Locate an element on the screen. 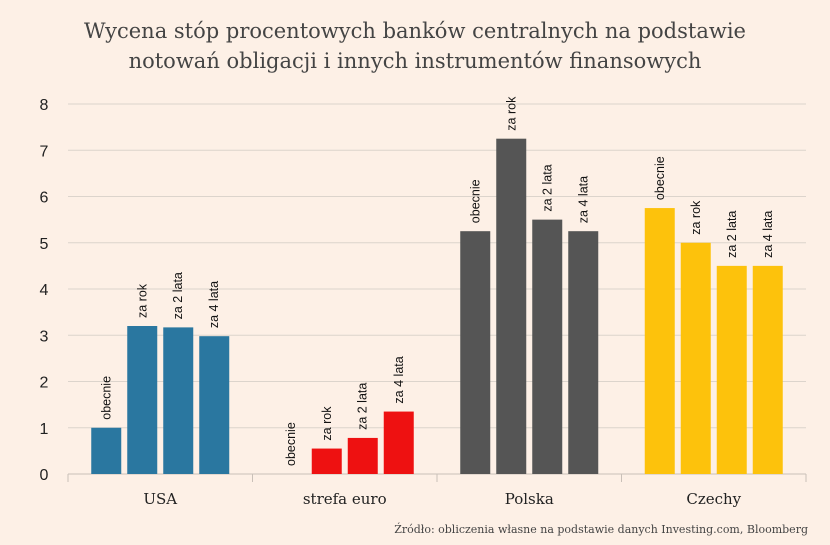 The height and width of the screenshot is (545, 830). y-tick-label: 1 is located at coordinates (44, 429).